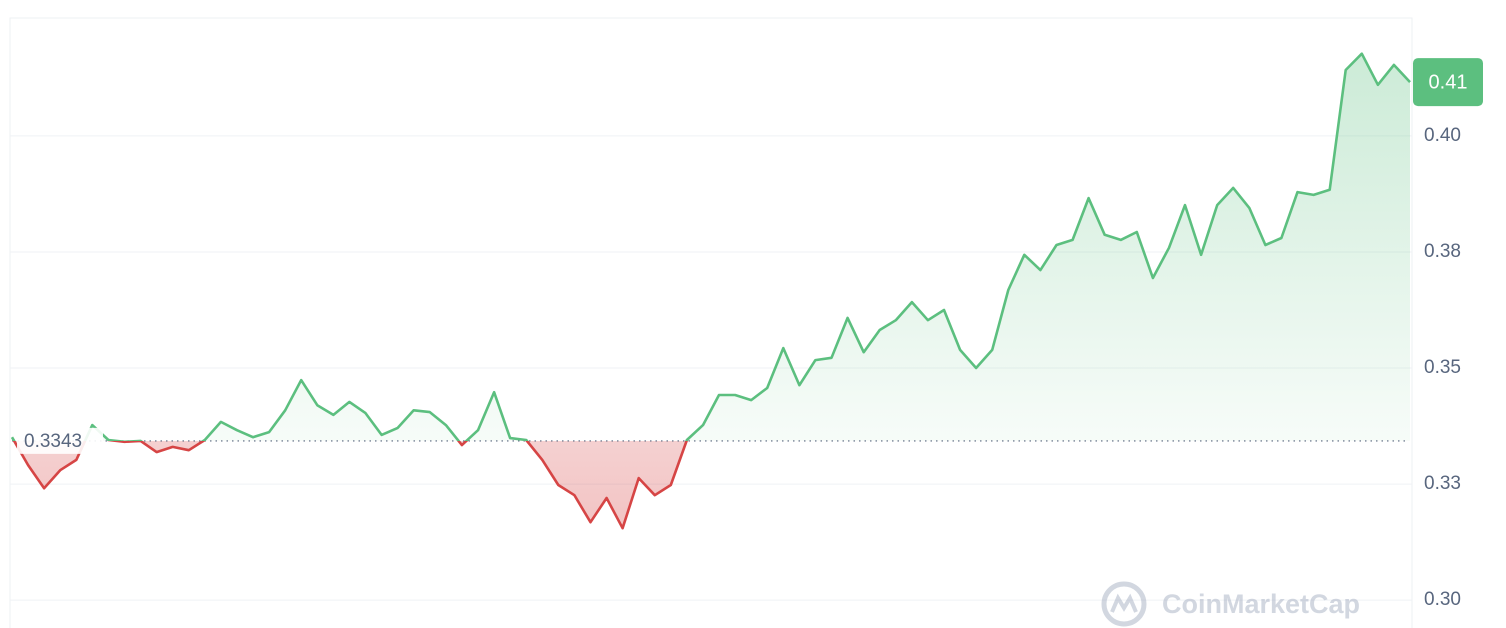 The width and height of the screenshot is (1506, 628). Describe the element at coordinates (1442, 483) in the screenshot. I see `y-tick-label: 0.33` at that location.